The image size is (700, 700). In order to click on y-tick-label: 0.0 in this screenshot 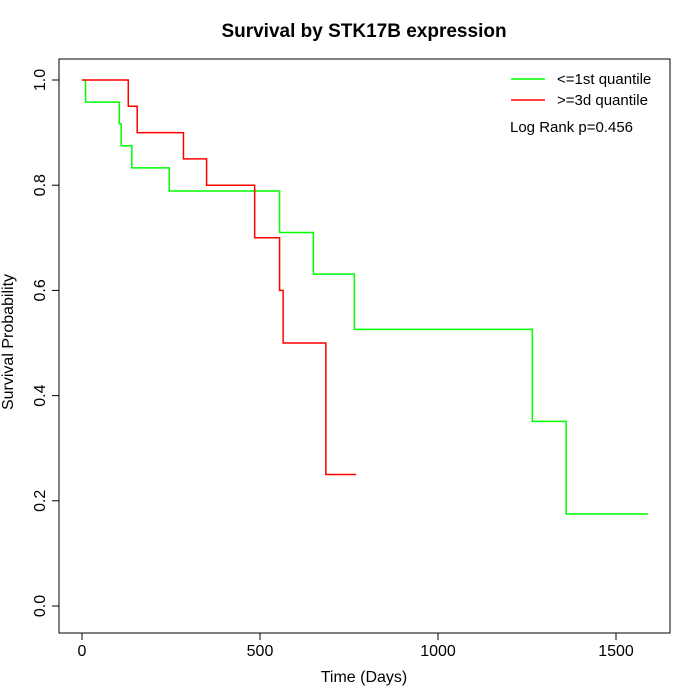, I will do `click(40, 606)`.